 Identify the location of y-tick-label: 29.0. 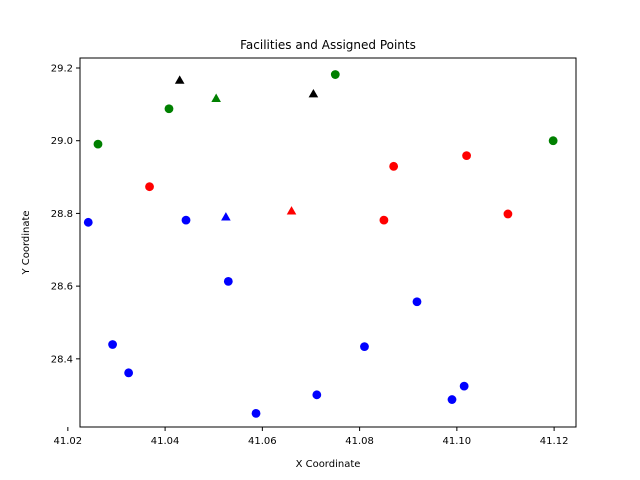
(62, 141).